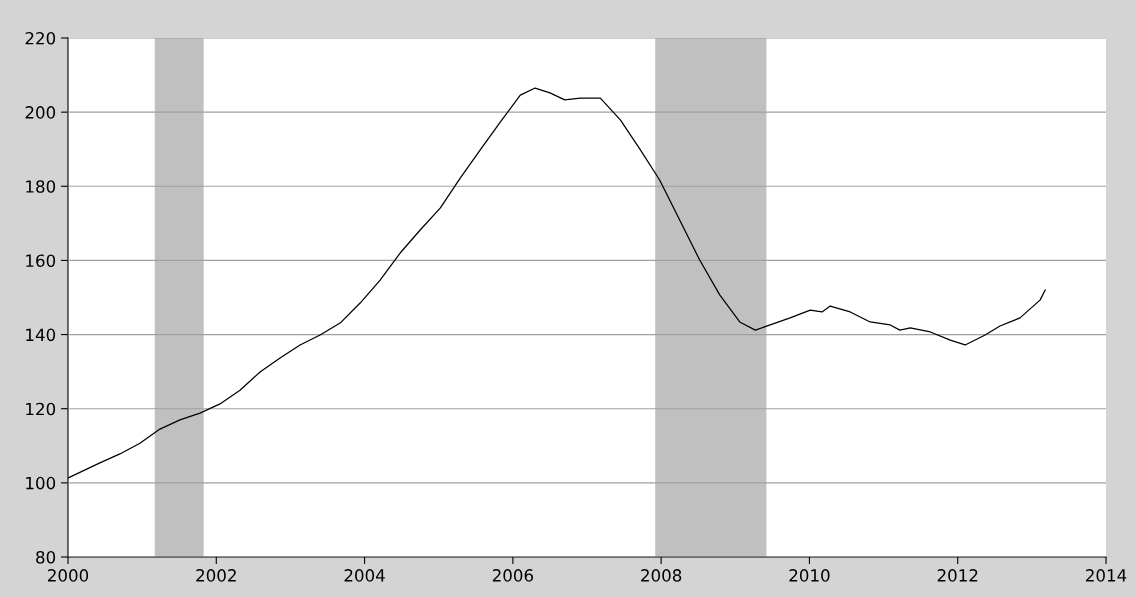 The height and width of the screenshot is (597, 1135). Describe the element at coordinates (68, 575) in the screenshot. I see `x-tick-label: 2000` at that location.